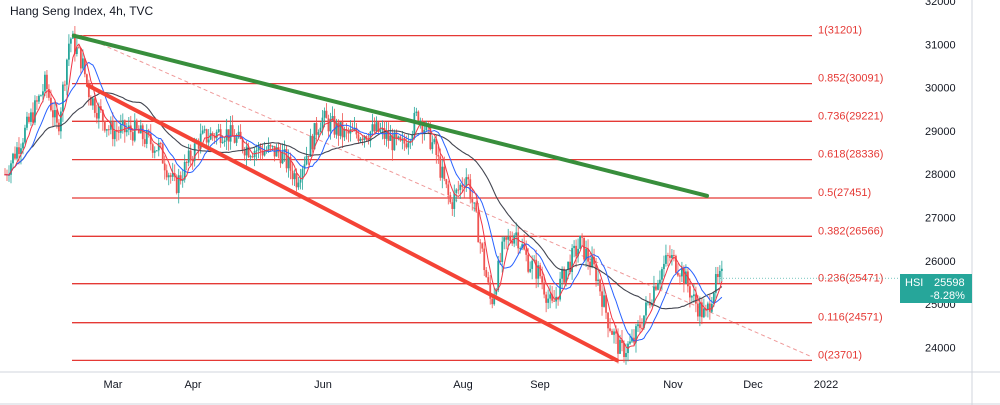 The height and width of the screenshot is (405, 1000). I want to click on y-tick-label: 31000, so click(940, 45).